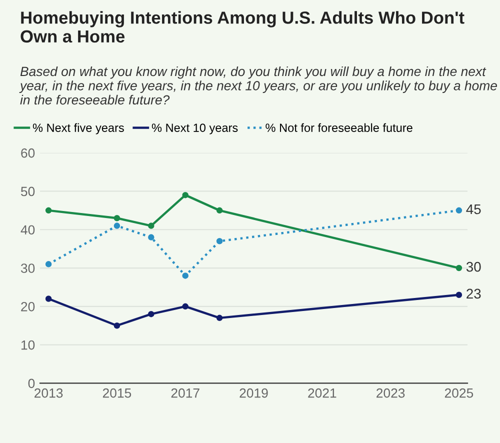  I want to click on x-tick-label: 2025, so click(459, 393).